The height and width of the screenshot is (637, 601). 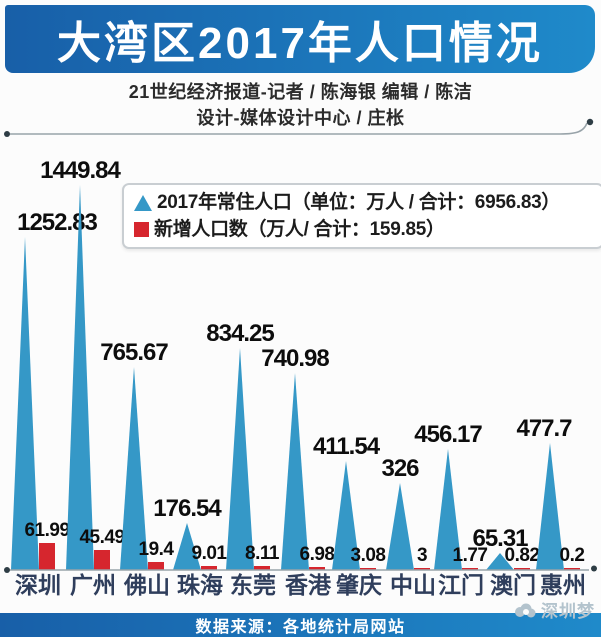 I want to click on new-population-value-label: 8.11, so click(x=262, y=553).